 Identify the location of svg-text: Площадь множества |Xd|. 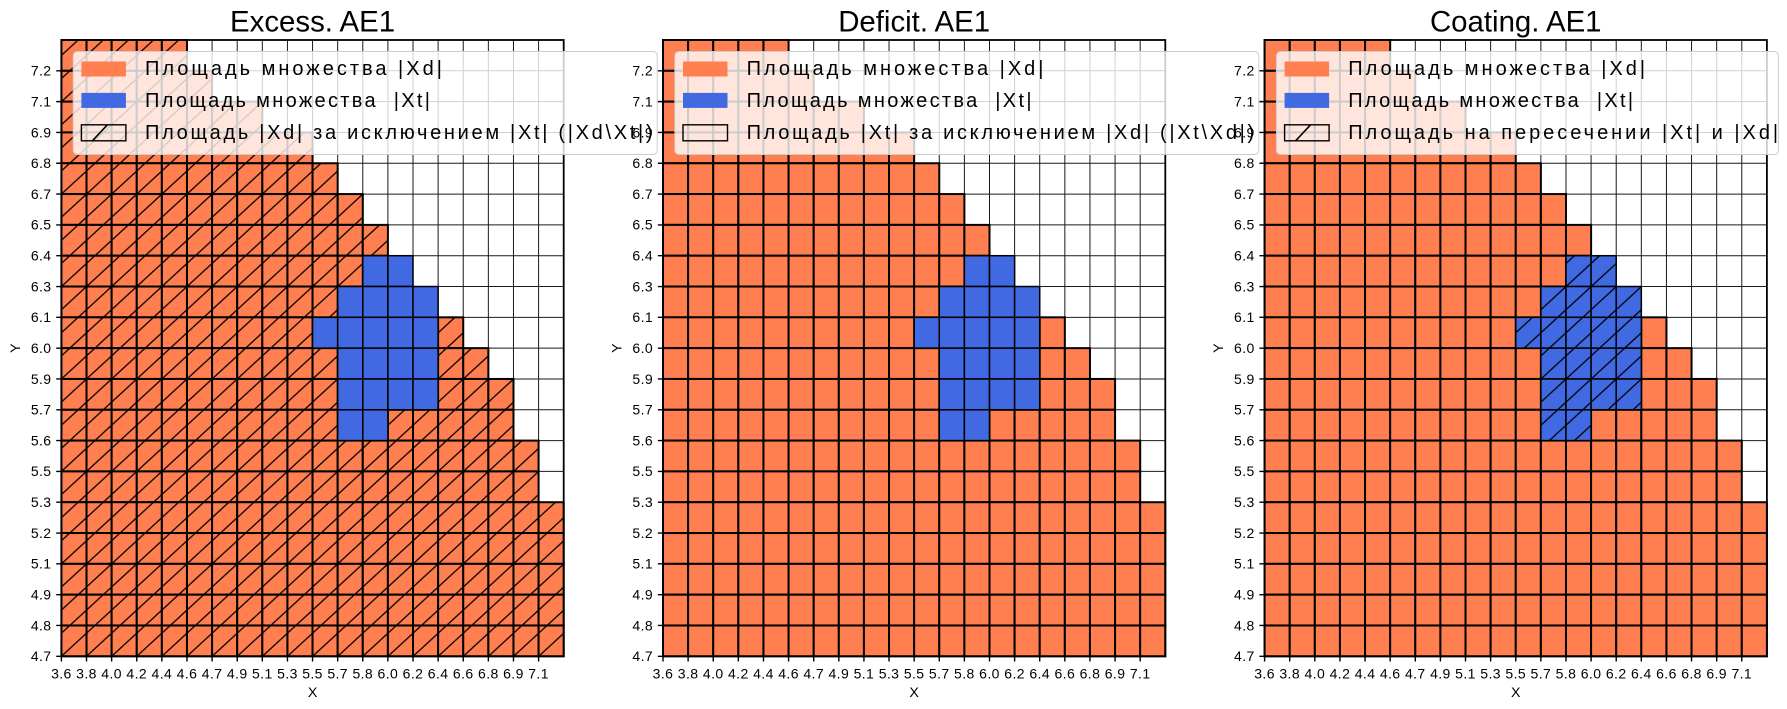
(897, 69).